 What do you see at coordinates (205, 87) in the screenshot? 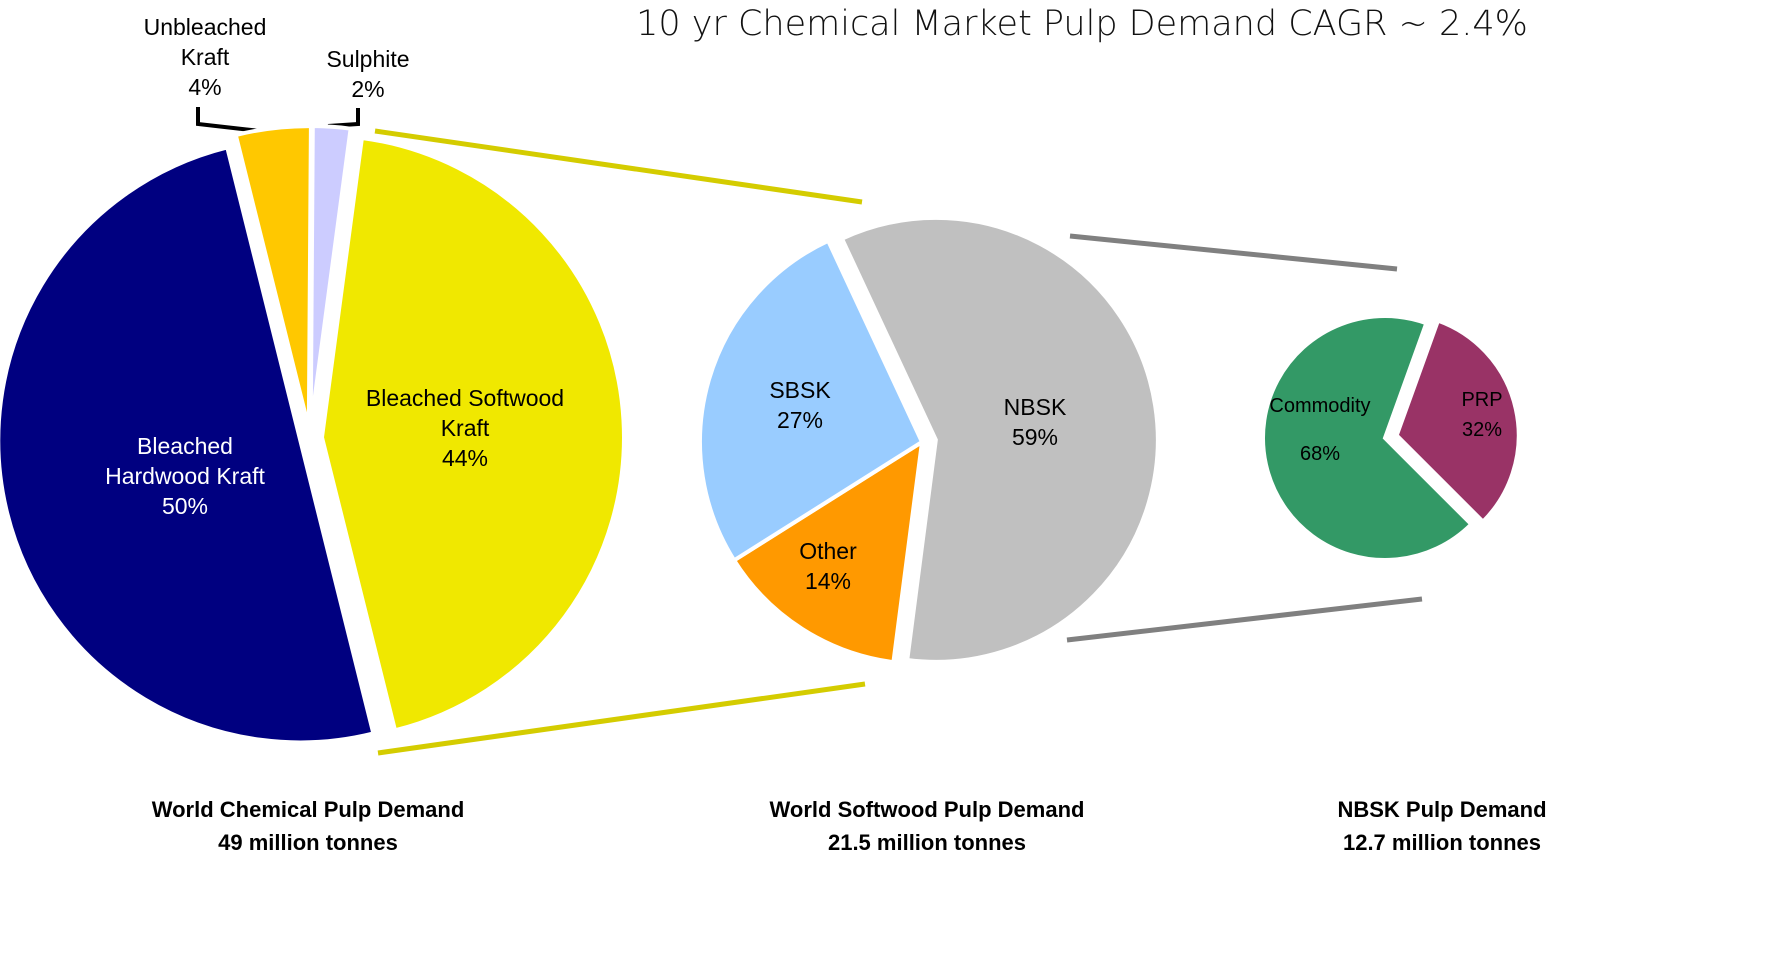
I see `slice-value: 4%` at bounding box center [205, 87].